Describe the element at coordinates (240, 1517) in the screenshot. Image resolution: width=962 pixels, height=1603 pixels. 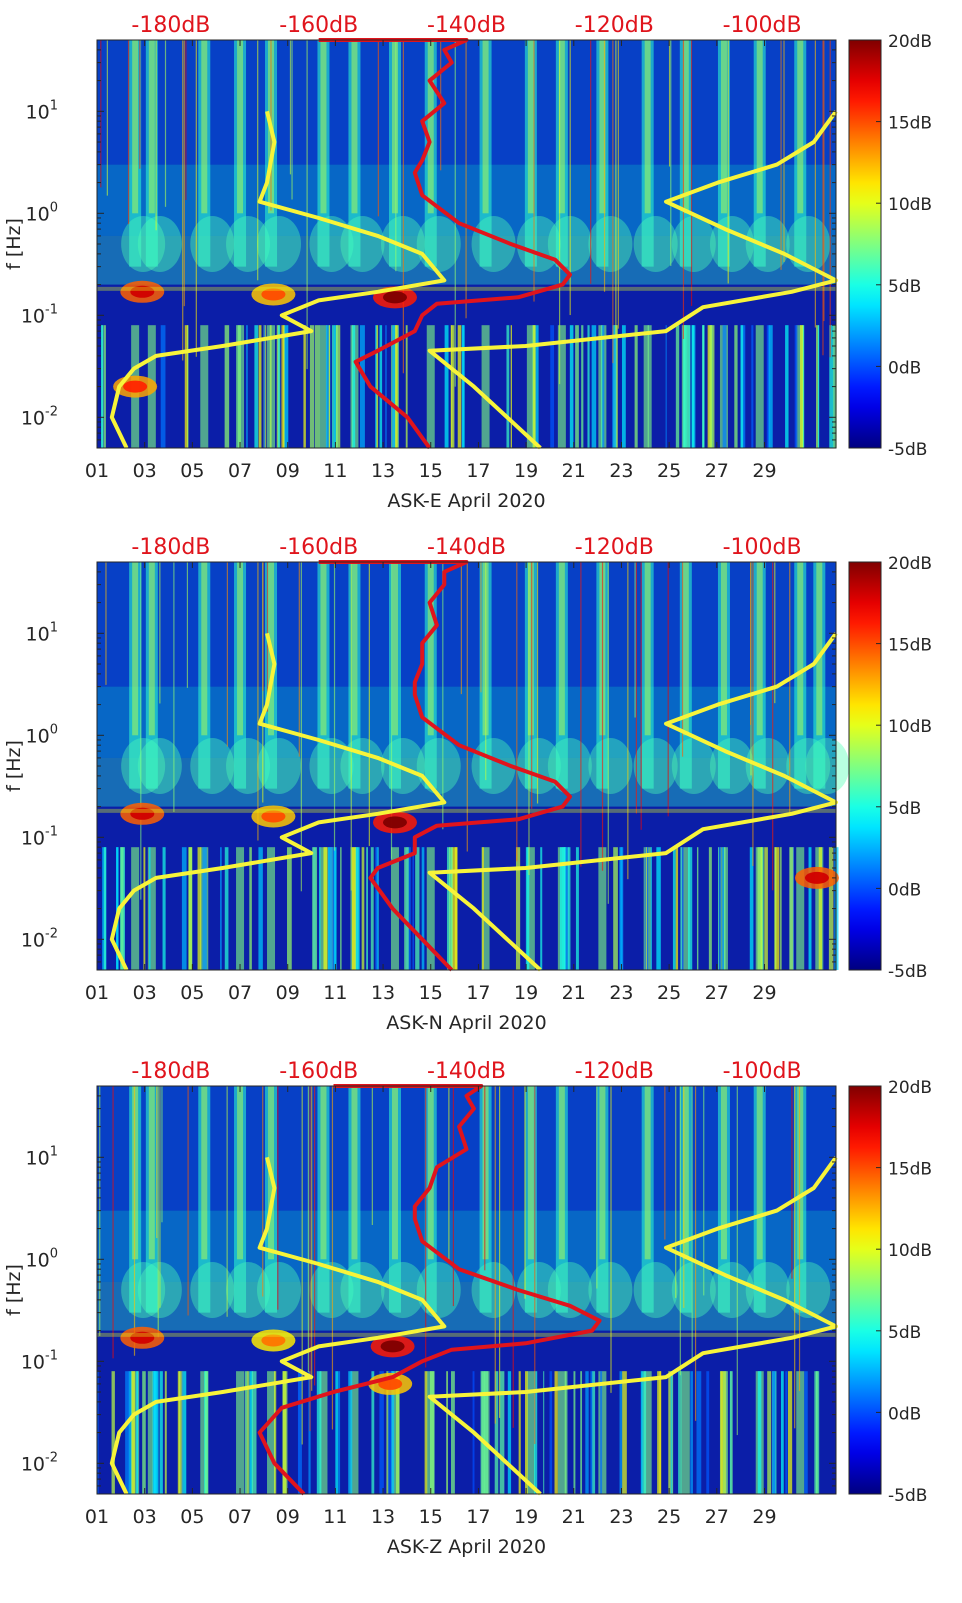
I see `x-tick-label: 07` at that location.